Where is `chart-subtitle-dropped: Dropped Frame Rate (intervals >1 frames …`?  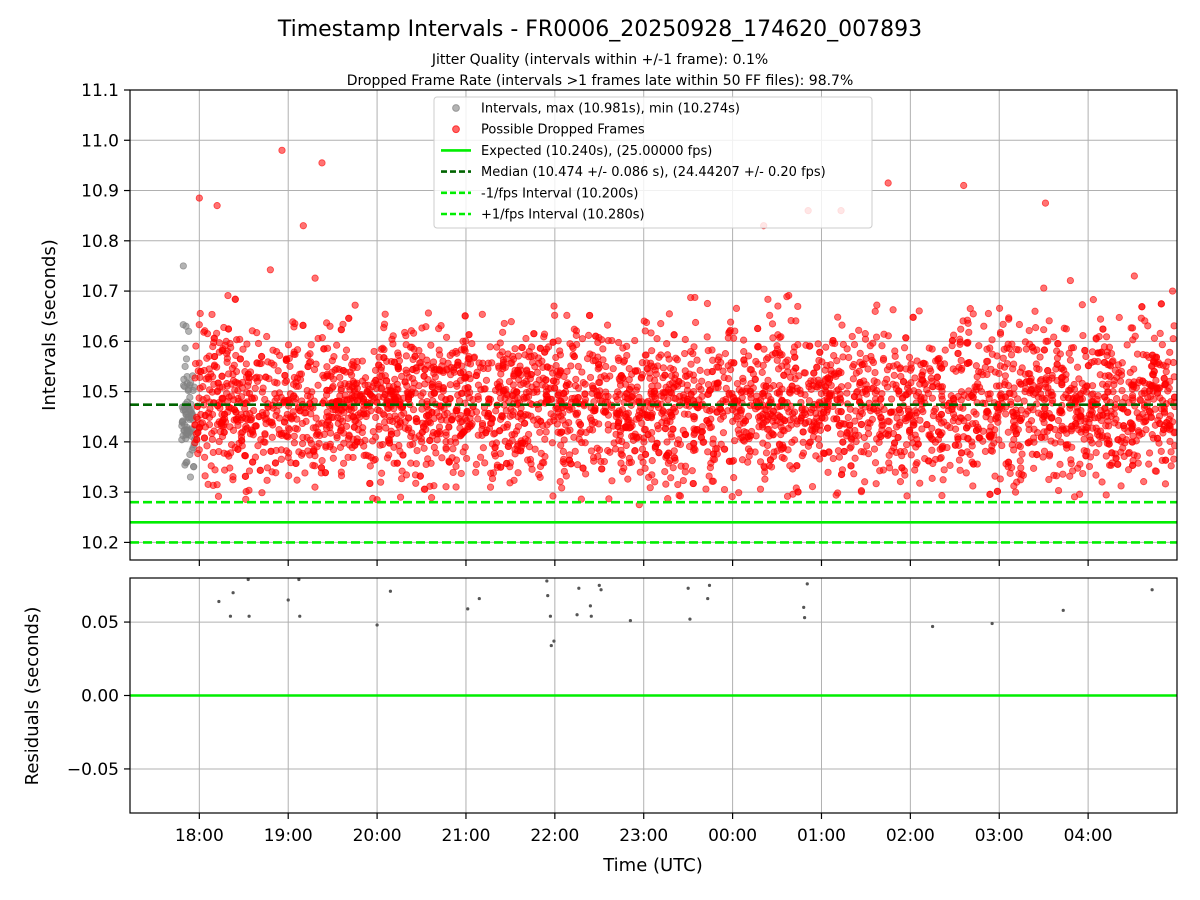
chart-subtitle-dropped: Dropped Frame Rate (intervals >1 frames … is located at coordinates (600, 81).